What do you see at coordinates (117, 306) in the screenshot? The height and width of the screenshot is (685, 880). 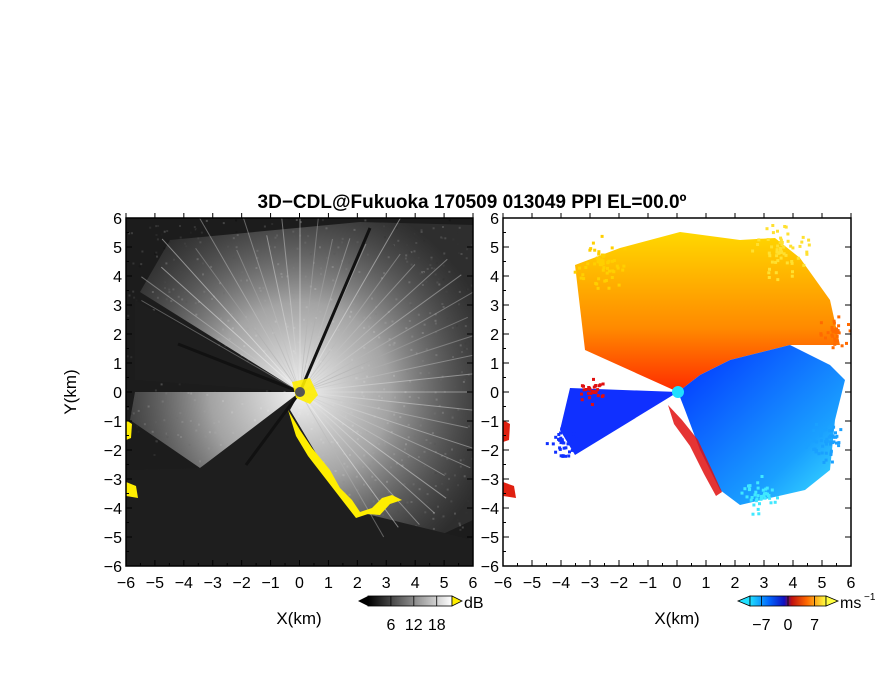 I see `intensity-y-tick-label: 3` at bounding box center [117, 306].